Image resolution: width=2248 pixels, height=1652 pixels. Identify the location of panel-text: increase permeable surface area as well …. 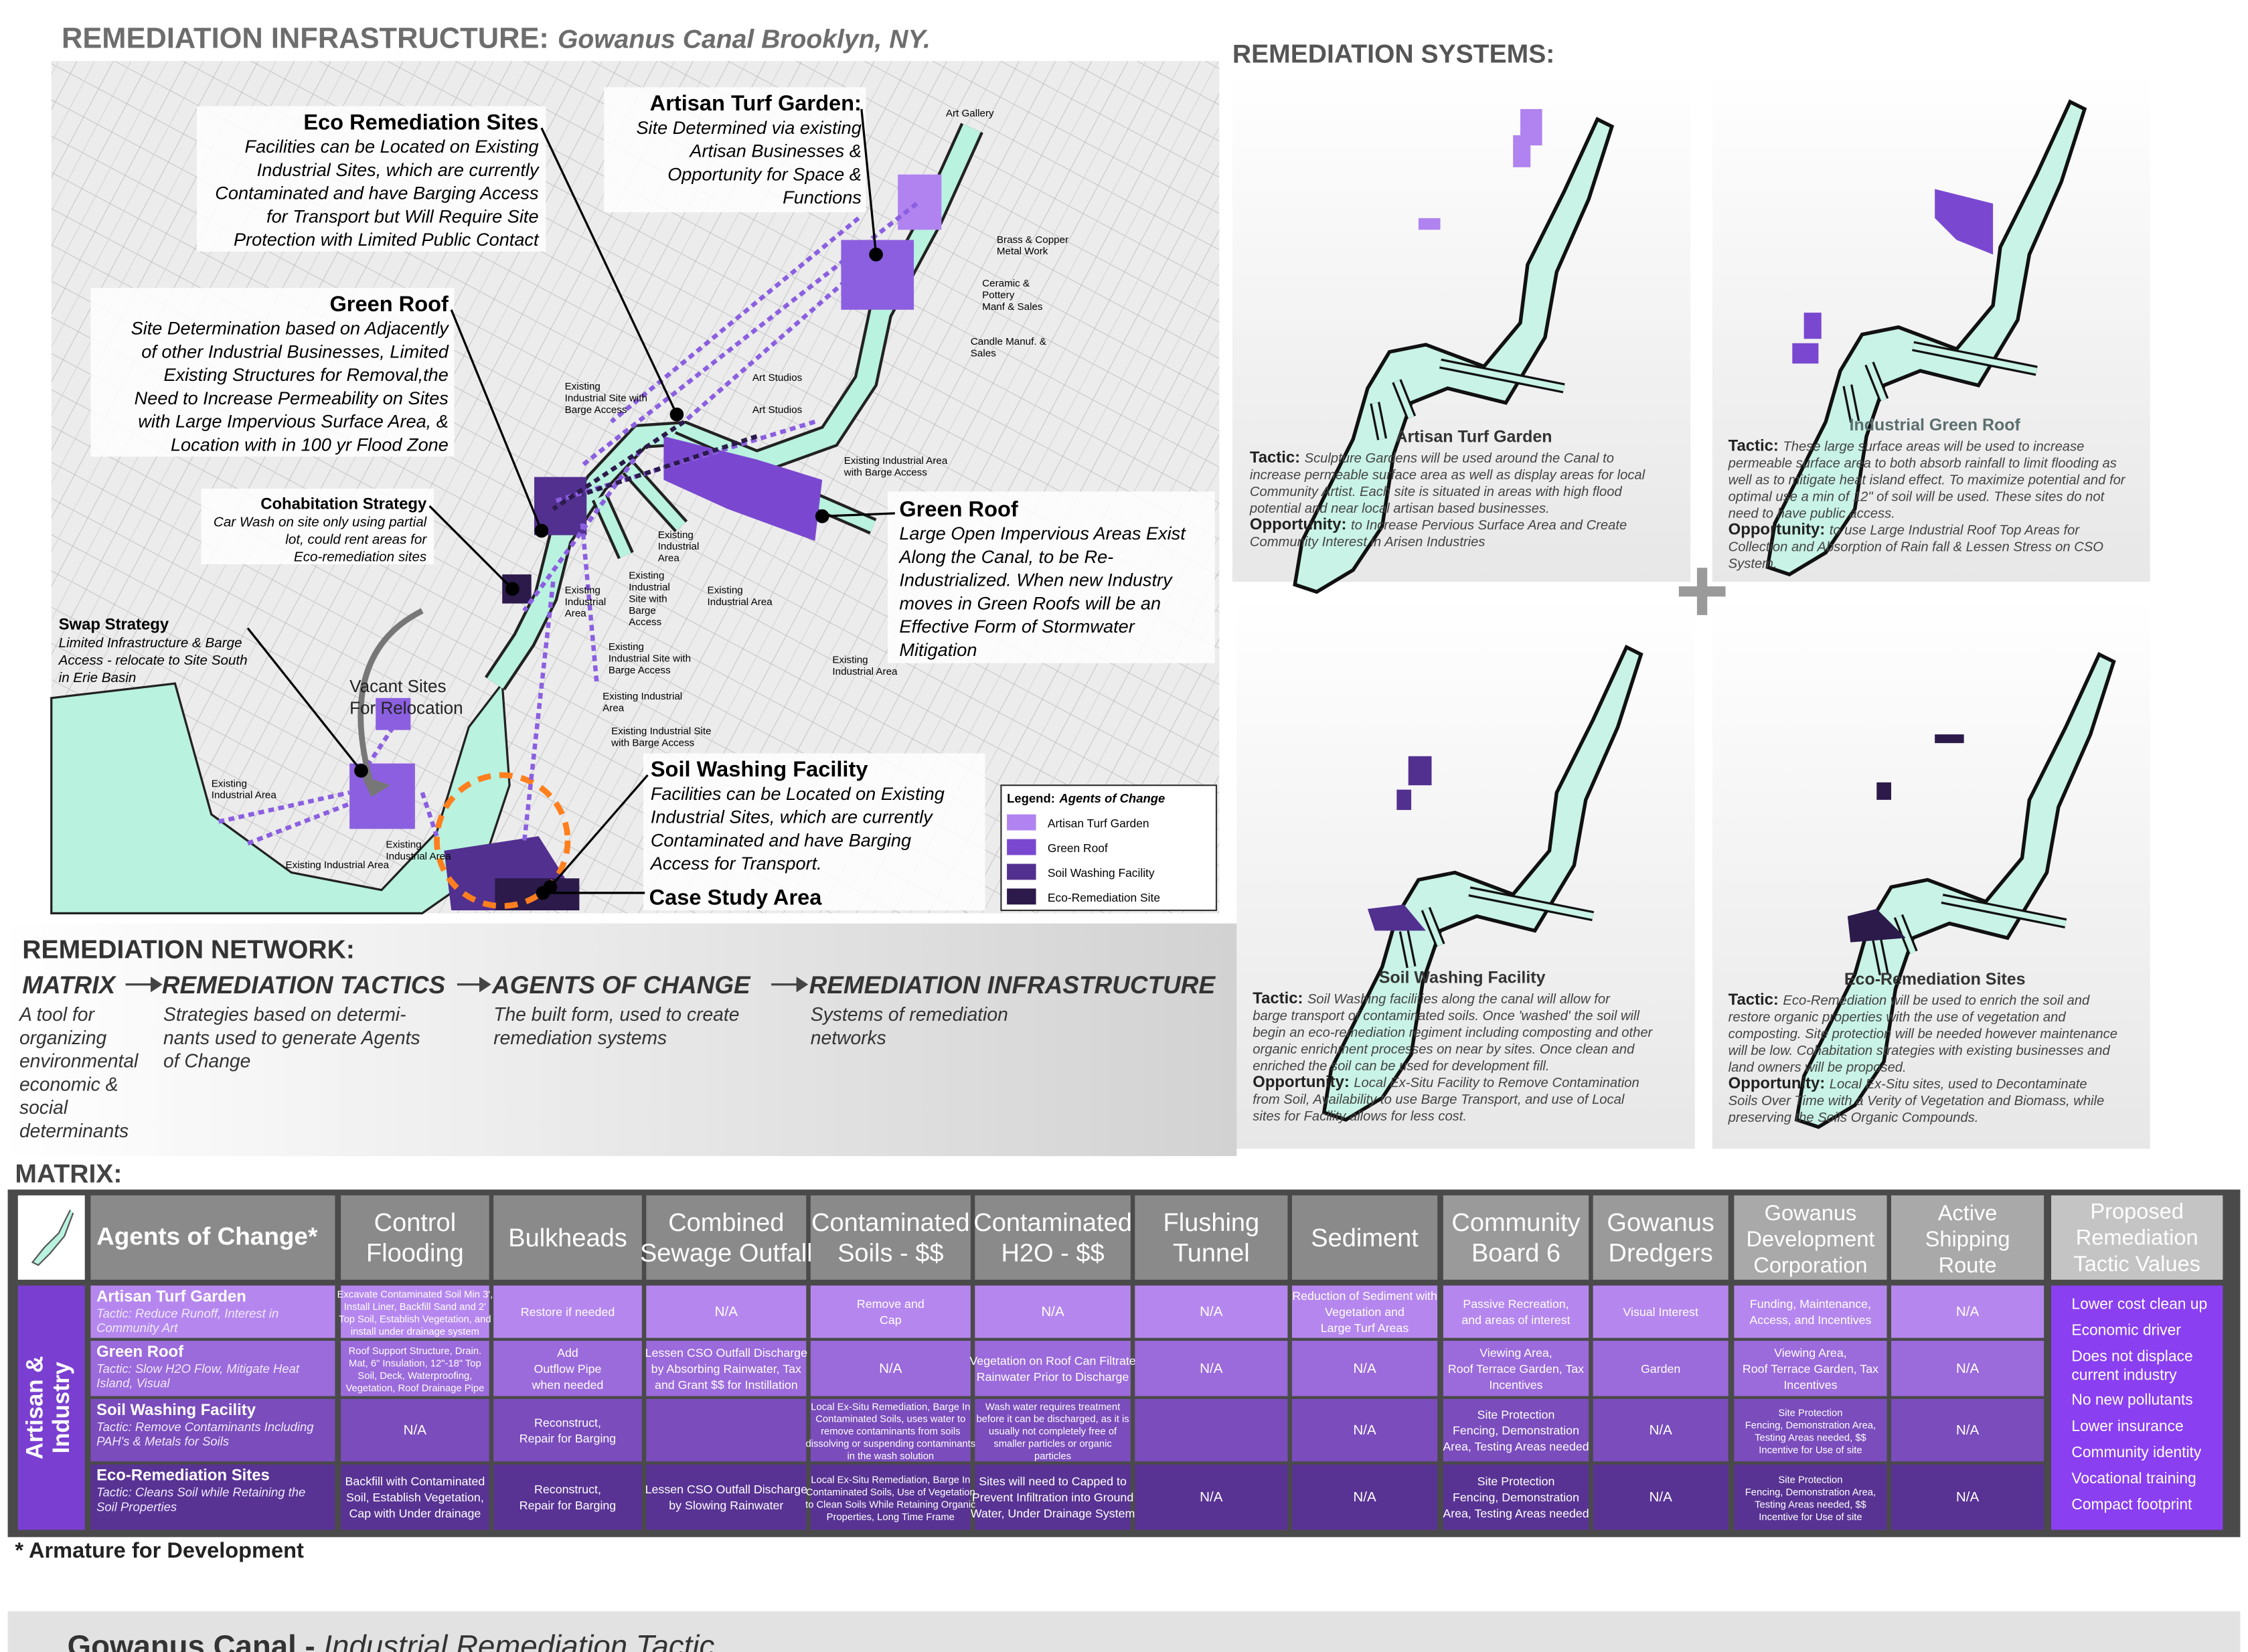
(1447, 476).